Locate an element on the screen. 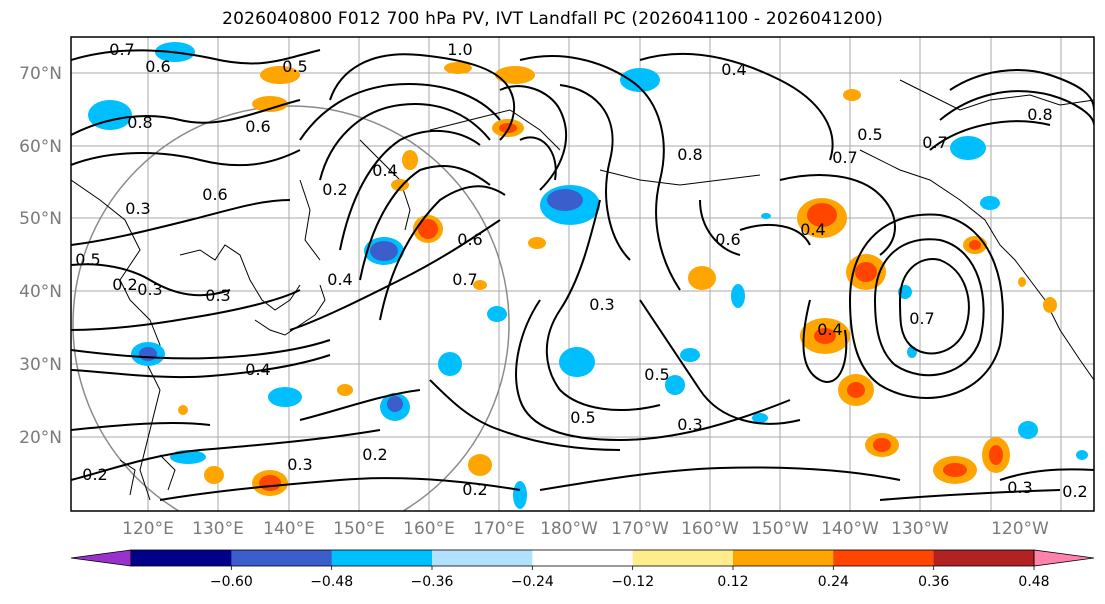 The image size is (1105, 604). lon-label: 180°W is located at coordinates (569, 529).